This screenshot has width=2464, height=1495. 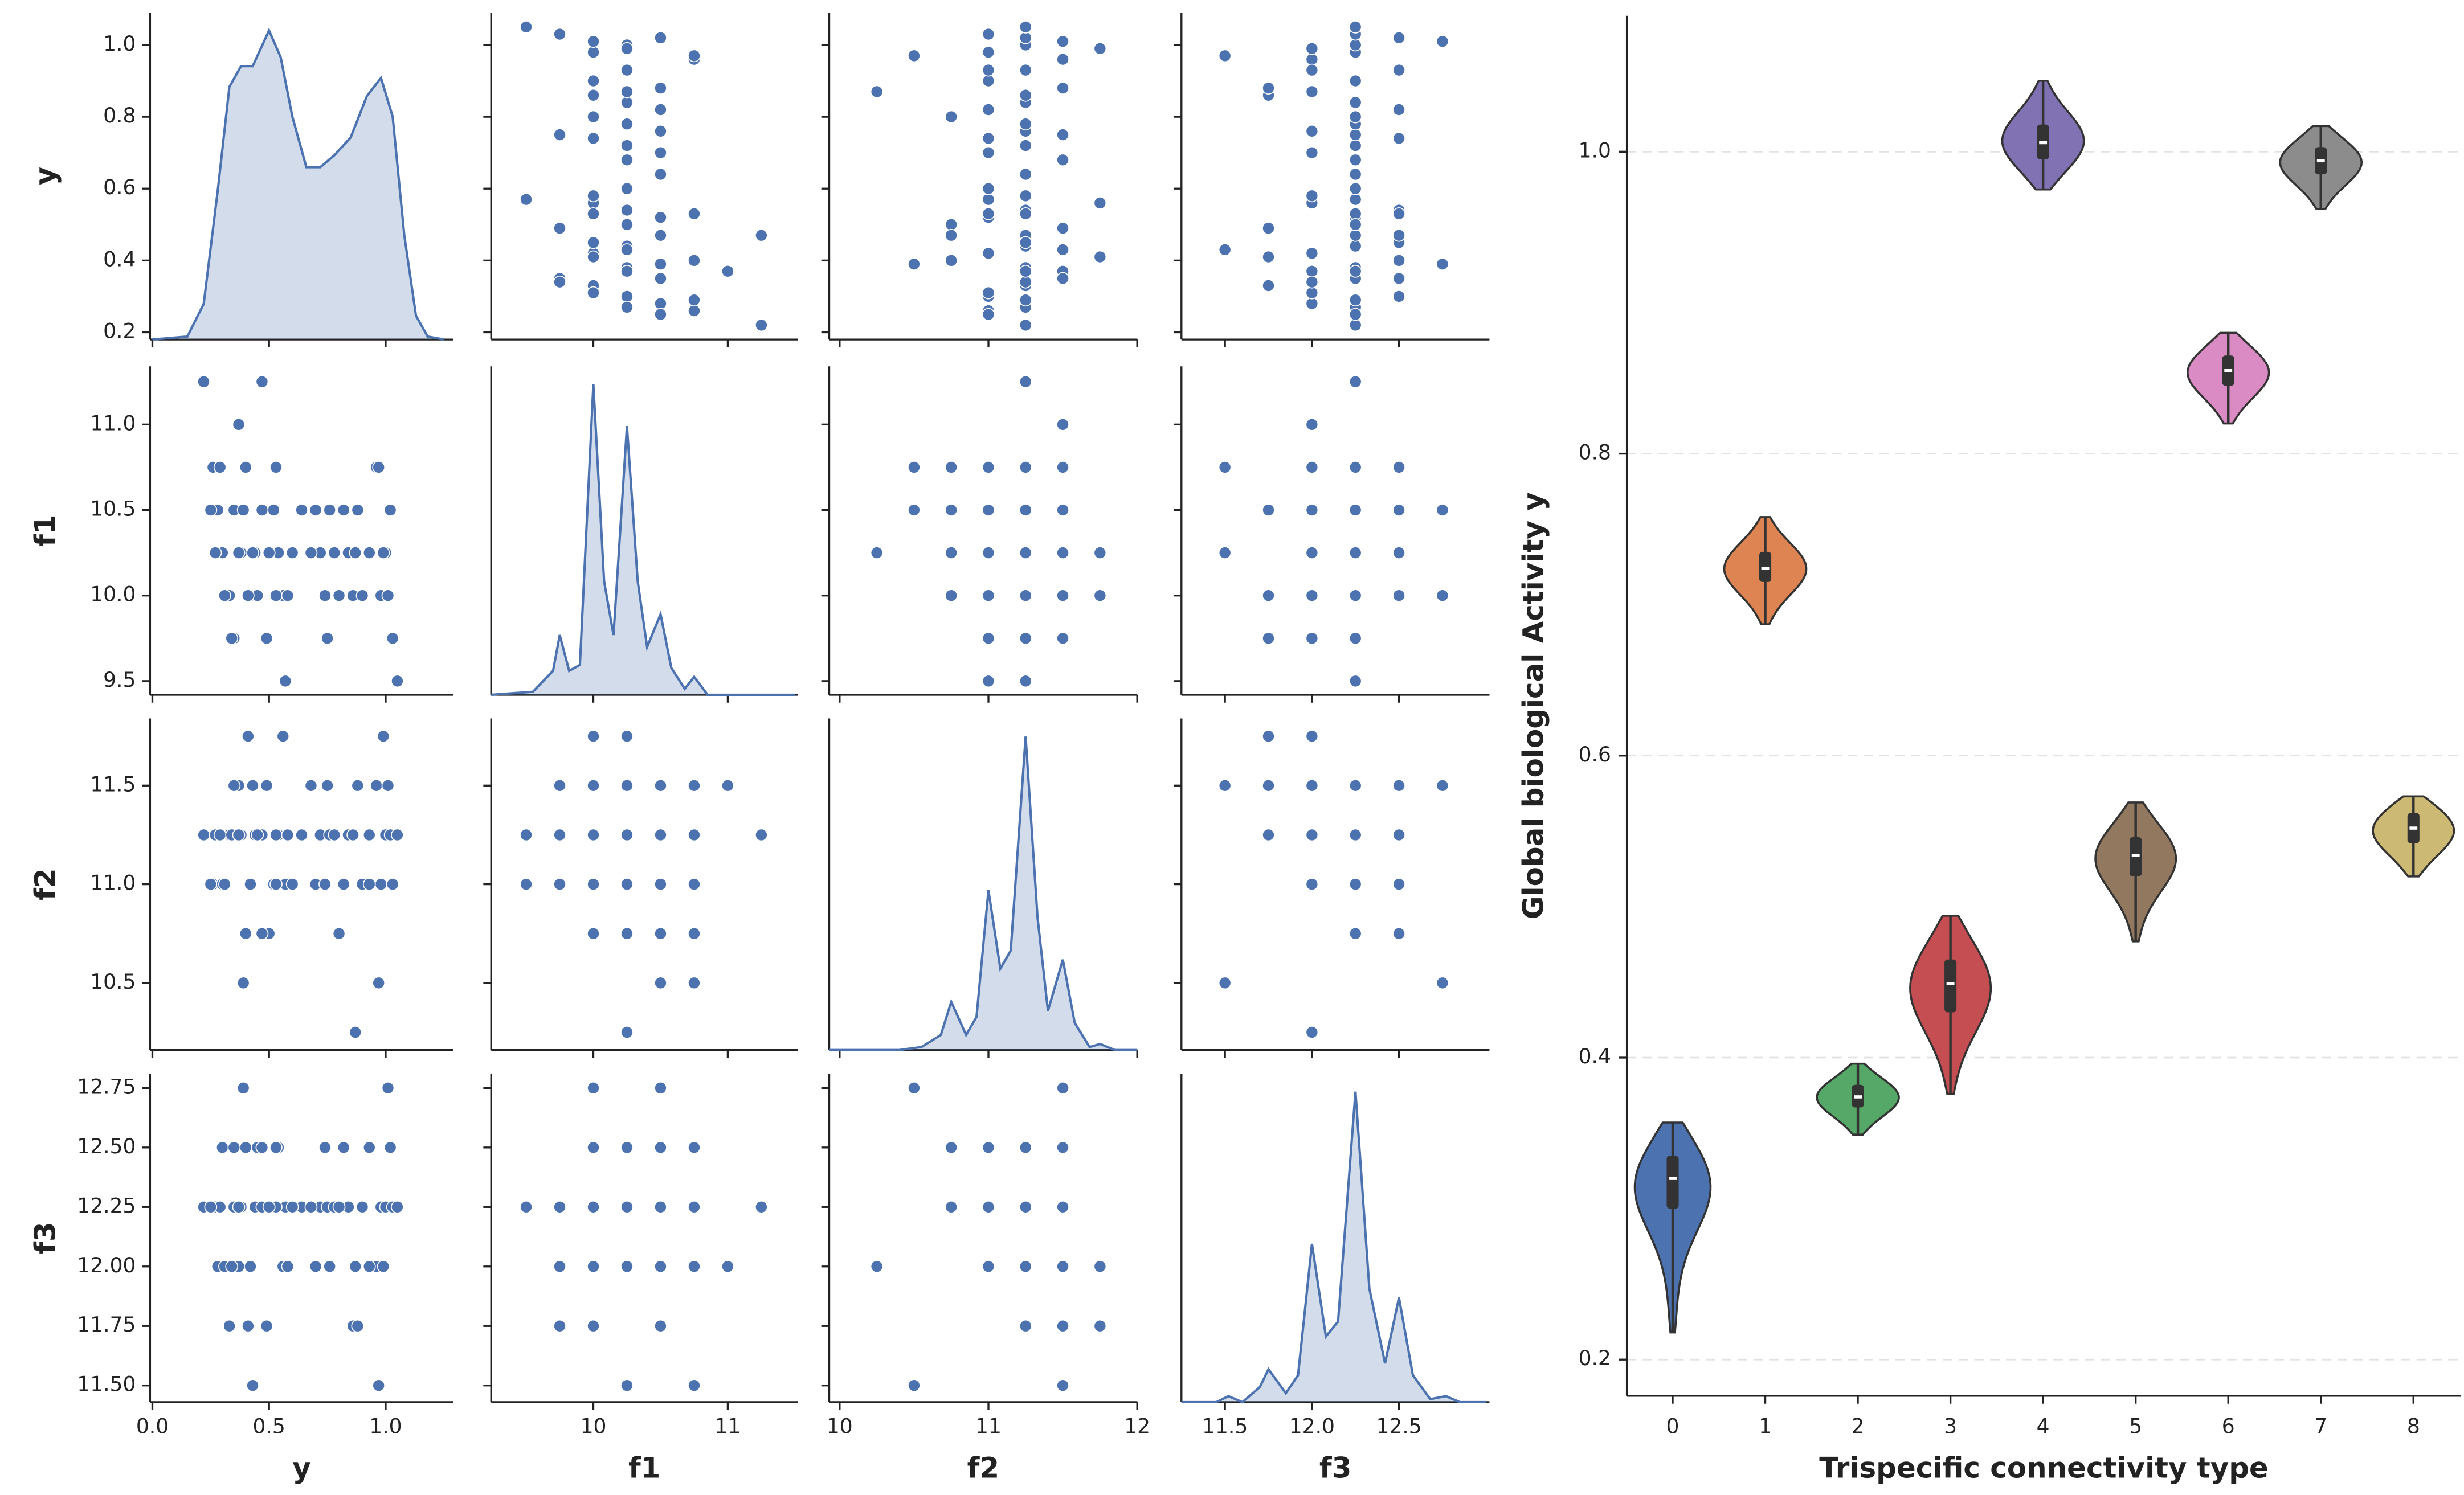 I want to click on x-tick-label: 4, so click(x=2043, y=1426).